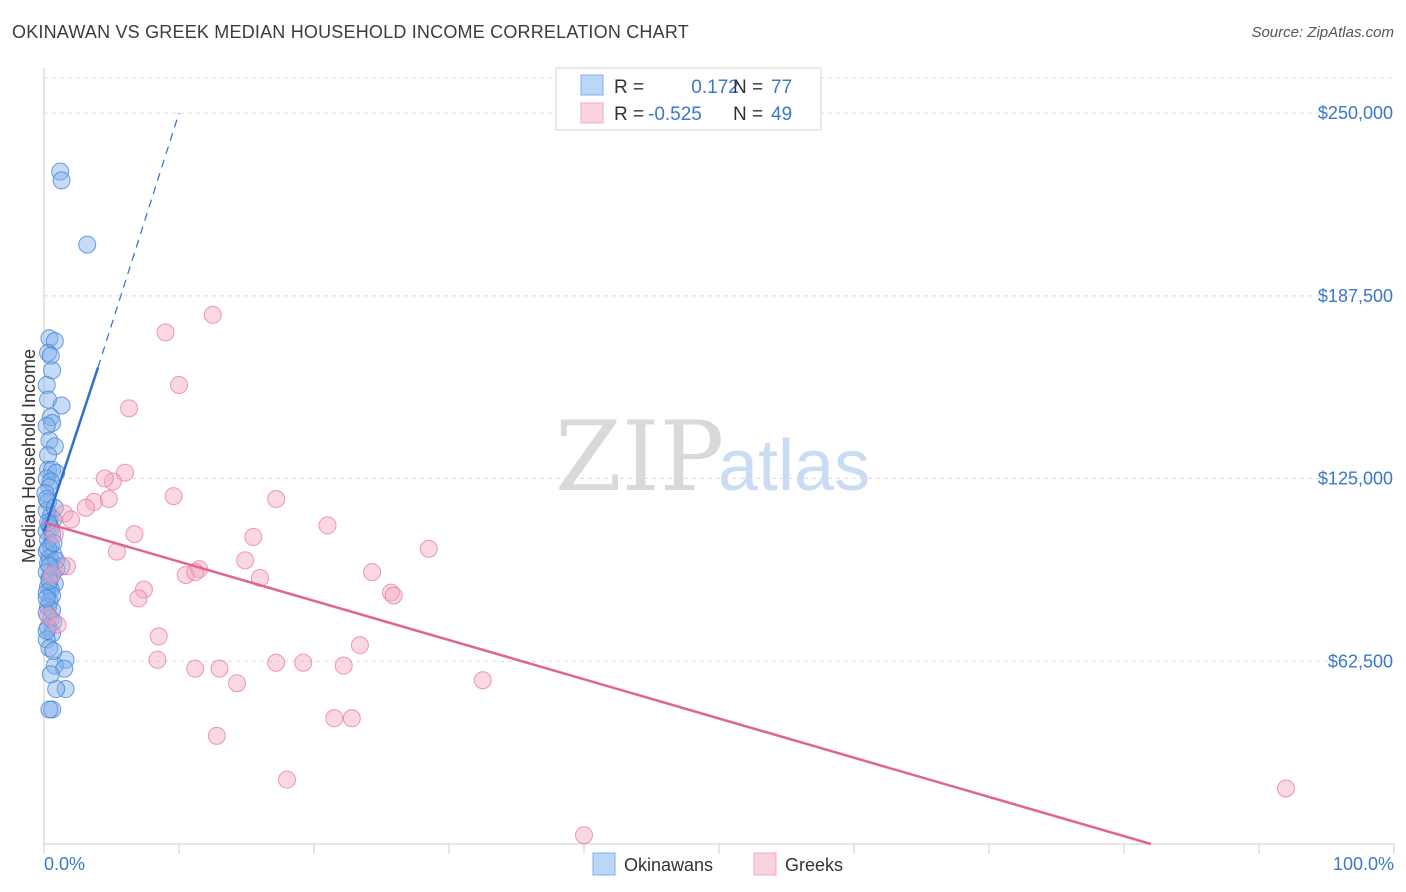  What do you see at coordinates (748, 114) in the screenshot?
I see `legend-n-label-greeks: N =` at bounding box center [748, 114].